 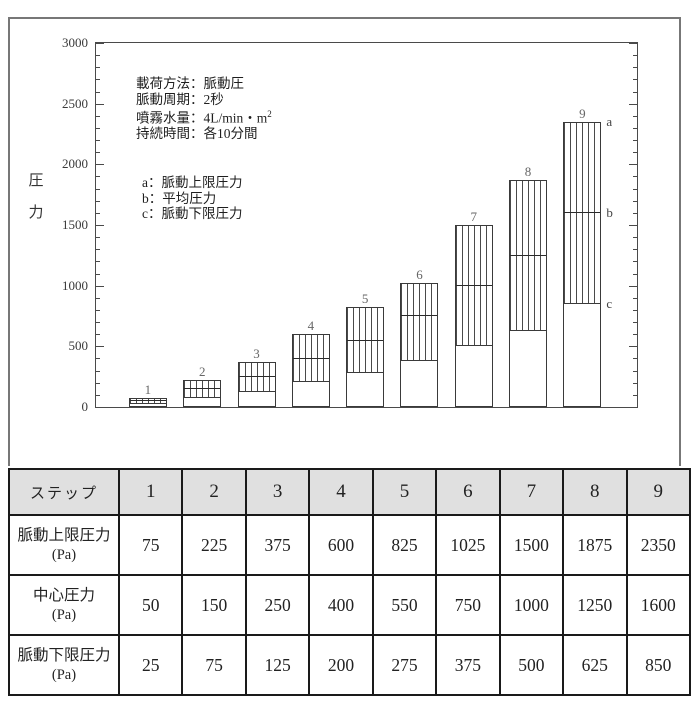 What do you see at coordinates (75, 224) in the screenshot?
I see `y-tick-label: 1500` at bounding box center [75, 224].